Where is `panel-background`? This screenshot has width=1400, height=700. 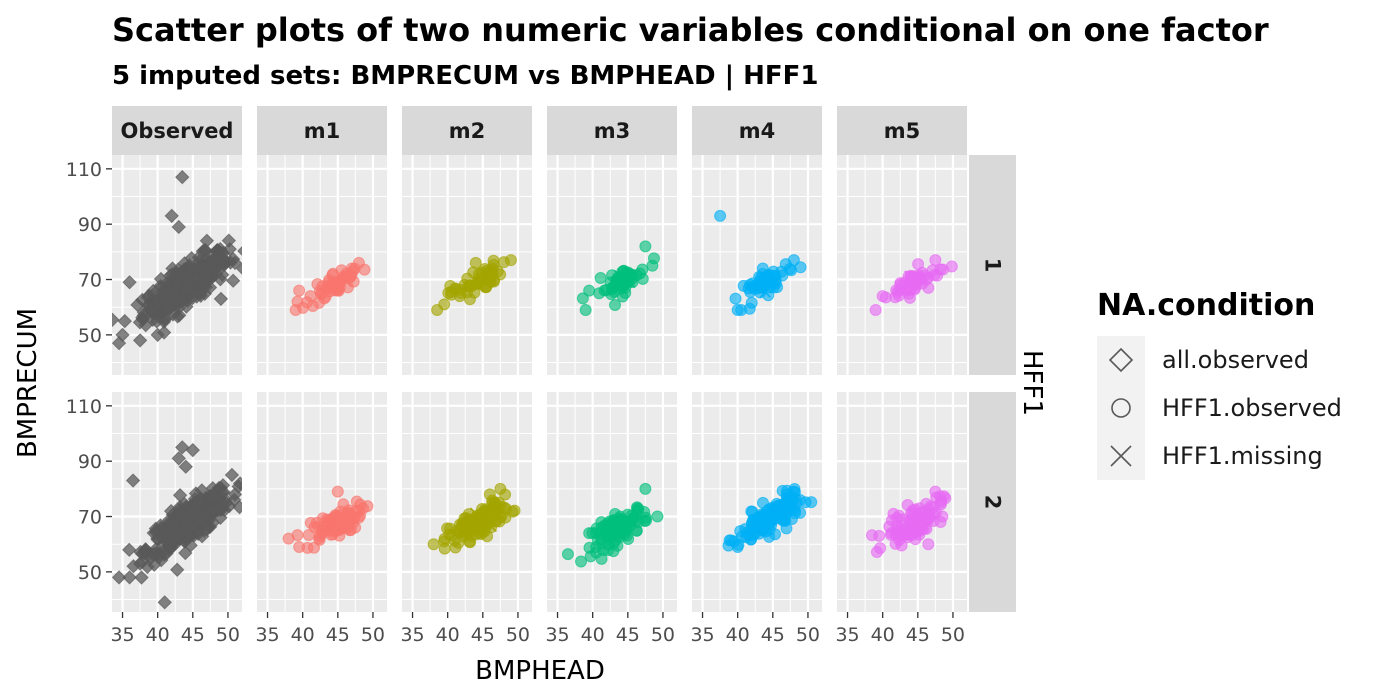 panel-background is located at coordinates (612, 502).